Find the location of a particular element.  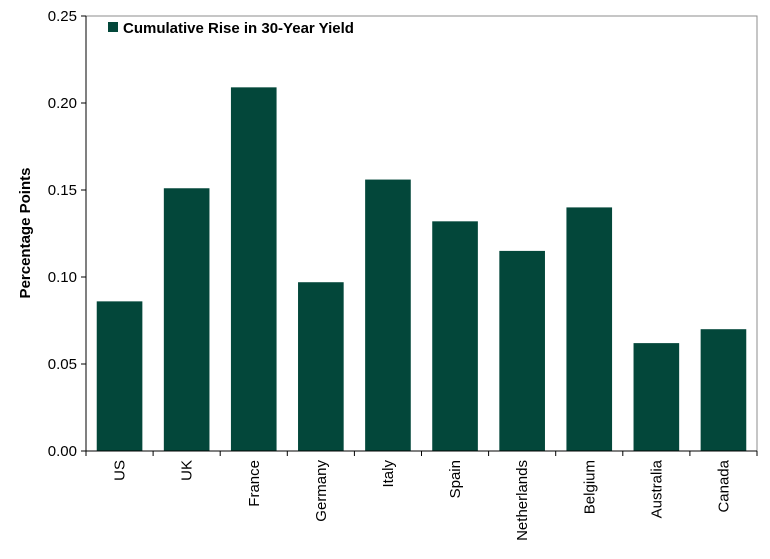

bar-uk is located at coordinates (186, 319).